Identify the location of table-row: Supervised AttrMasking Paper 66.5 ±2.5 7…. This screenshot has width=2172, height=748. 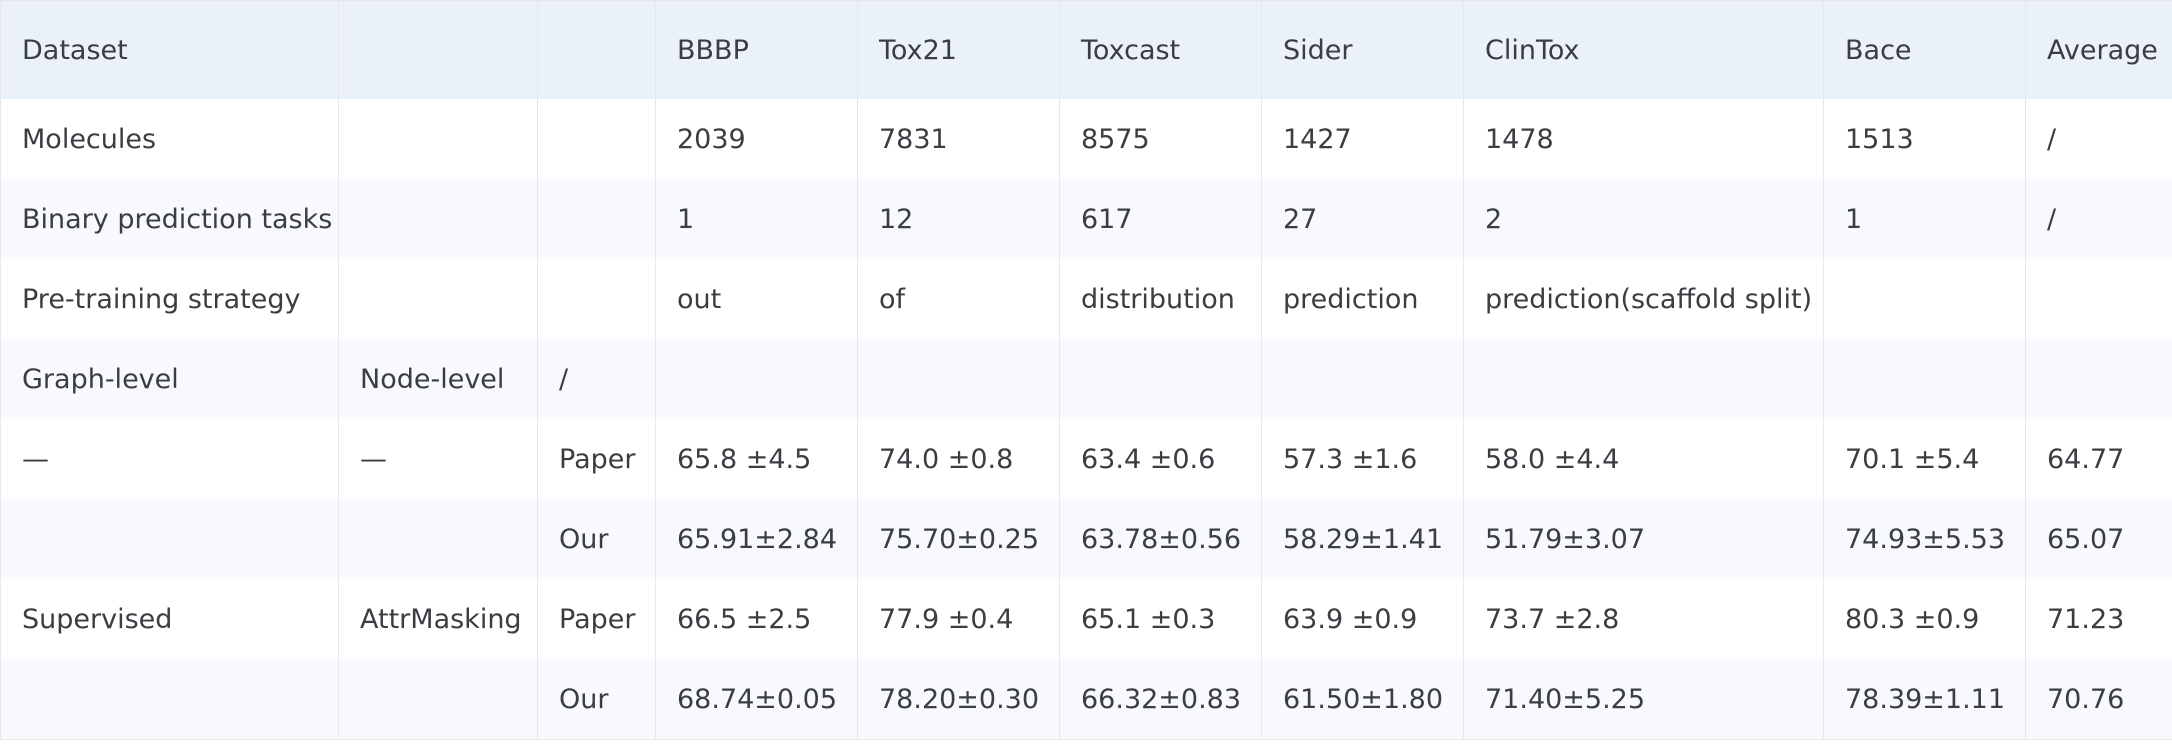
(1086, 619).